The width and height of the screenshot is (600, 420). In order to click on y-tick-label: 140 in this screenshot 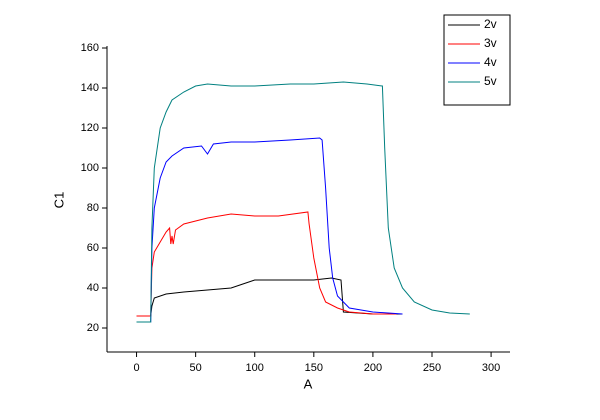, I will do `click(90, 88)`.